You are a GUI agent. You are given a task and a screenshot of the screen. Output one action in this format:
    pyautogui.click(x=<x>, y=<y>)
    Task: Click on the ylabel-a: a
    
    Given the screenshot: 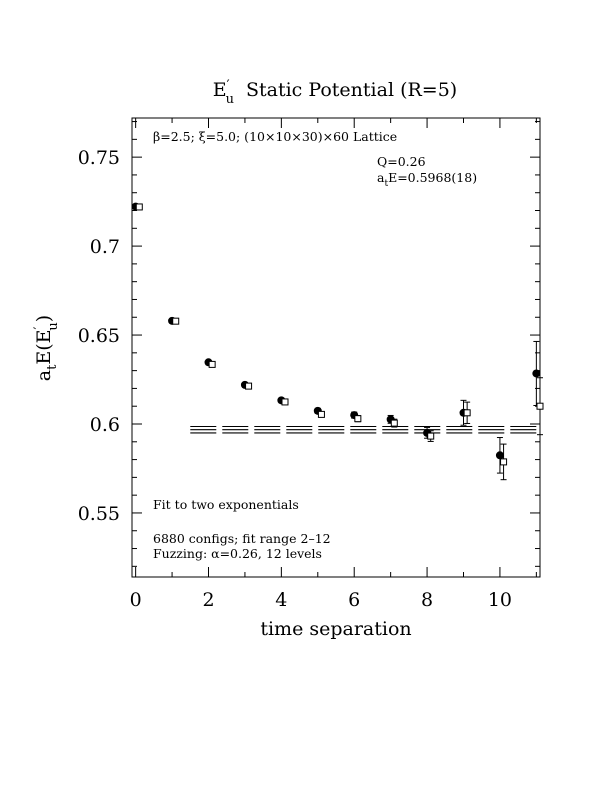 What is the action you would take?
    pyautogui.click(x=44, y=375)
    